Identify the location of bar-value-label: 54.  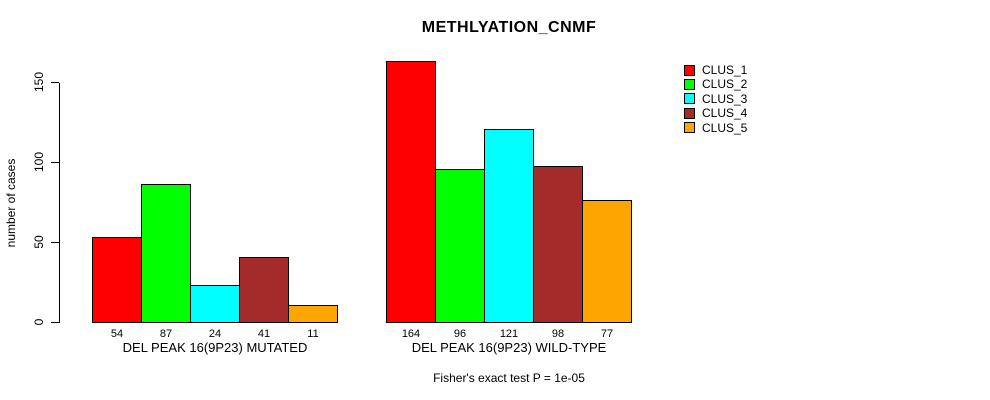
(117, 334).